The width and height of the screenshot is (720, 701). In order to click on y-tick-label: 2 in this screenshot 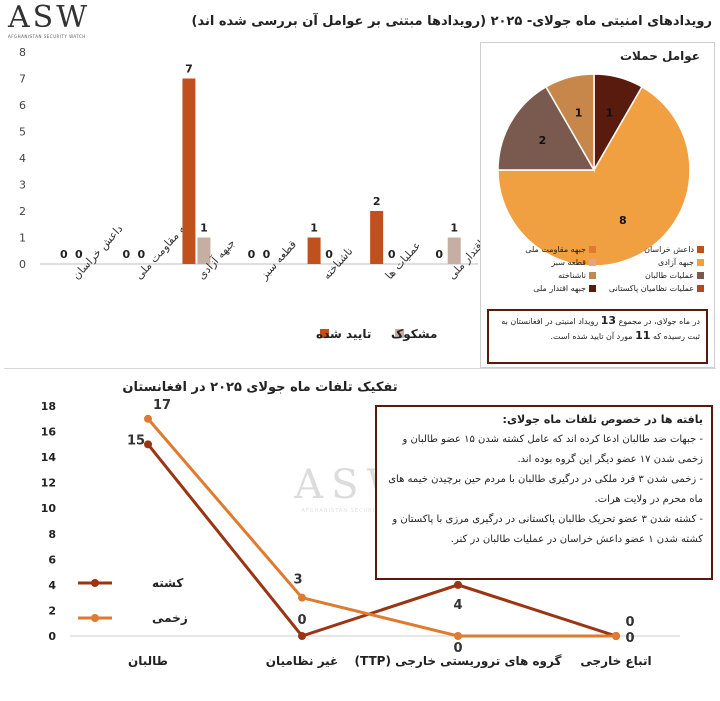, I will do `click(52, 610)`.